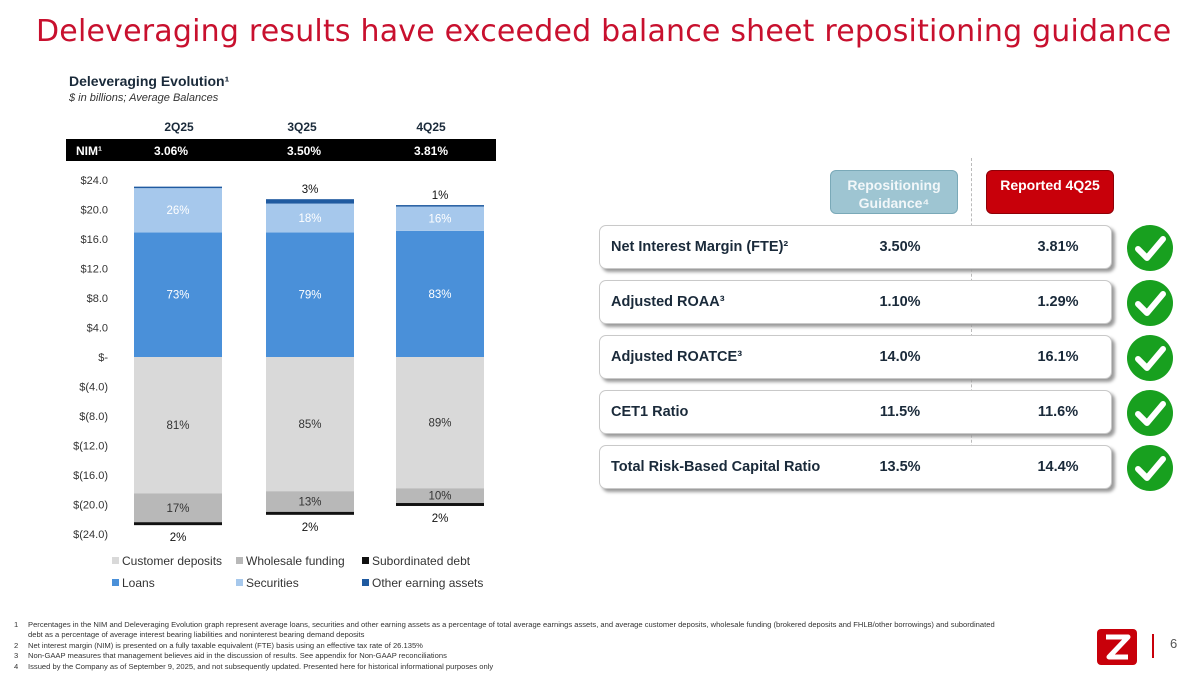 The height and width of the screenshot is (675, 1200). Describe the element at coordinates (93, 417) in the screenshot. I see `y-tick-label: $(8.0)` at that location.